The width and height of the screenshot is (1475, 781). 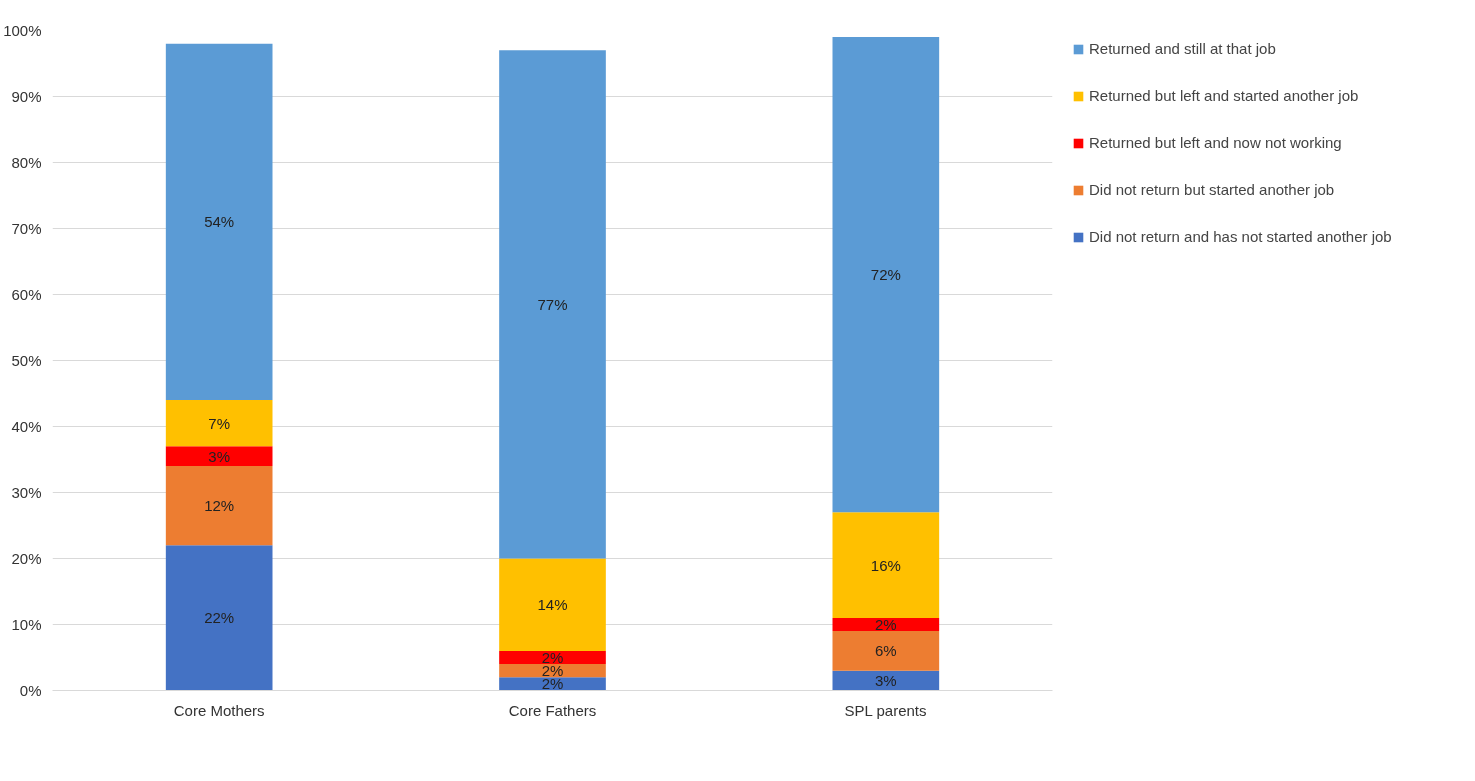 I want to click on y-tick-label: 30%, so click(x=26, y=492).